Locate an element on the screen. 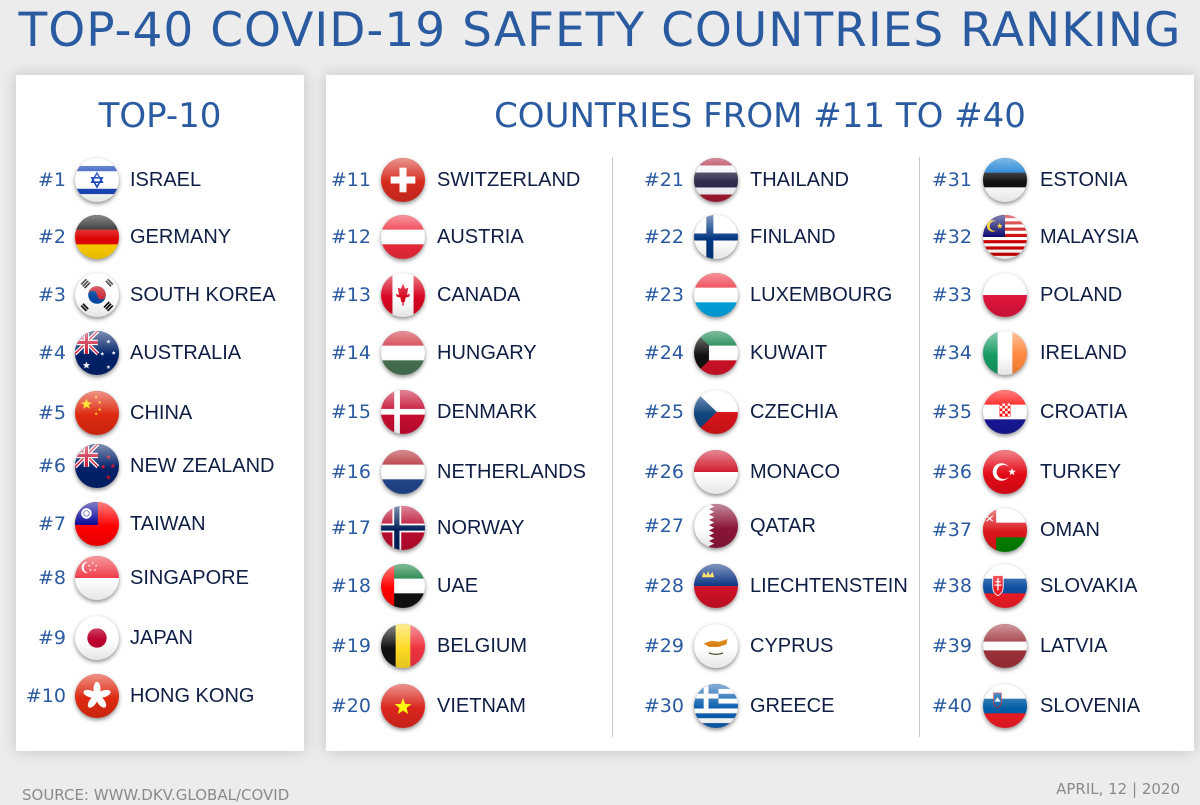  singapore-flag-icon is located at coordinates (97, 578).